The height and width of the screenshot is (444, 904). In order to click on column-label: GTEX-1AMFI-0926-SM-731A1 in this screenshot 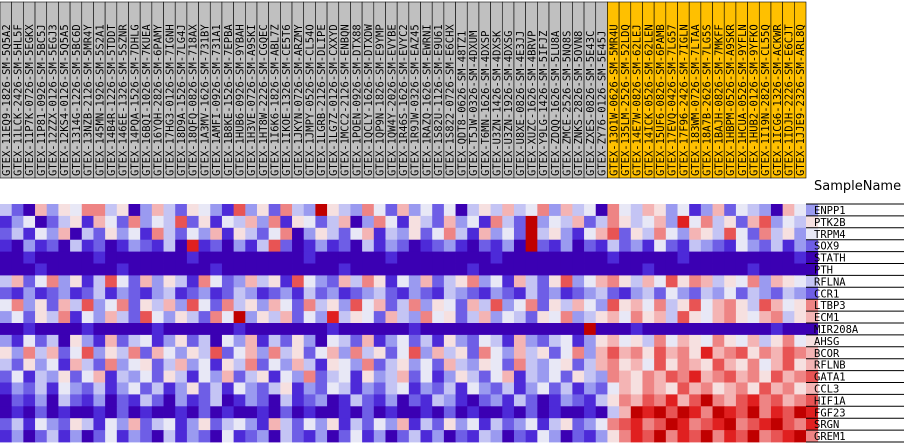, I will do `click(217, 100)`.